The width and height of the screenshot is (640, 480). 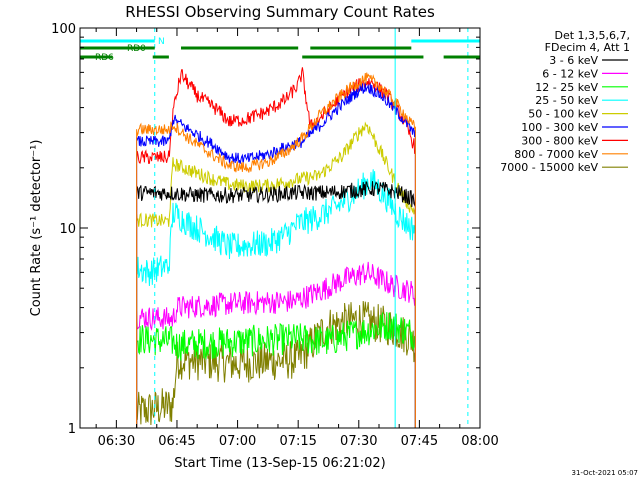 What do you see at coordinates (559, 127) in the screenshot?
I see `legend-label-5: 100 - 300 keV` at bounding box center [559, 127].